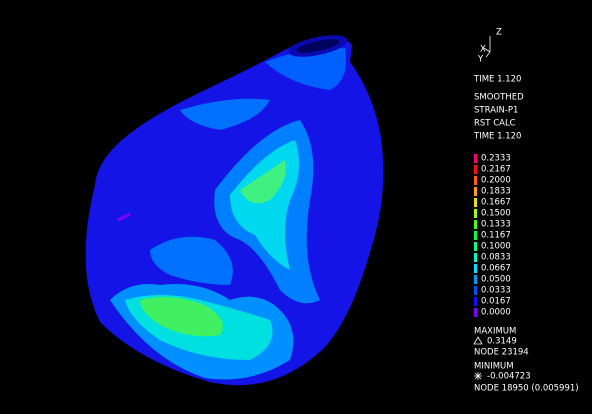 This screenshot has height=414, width=592. Describe the element at coordinates (496, 302) in the screenshot. I see `legend-label: 0.0167` at that location.